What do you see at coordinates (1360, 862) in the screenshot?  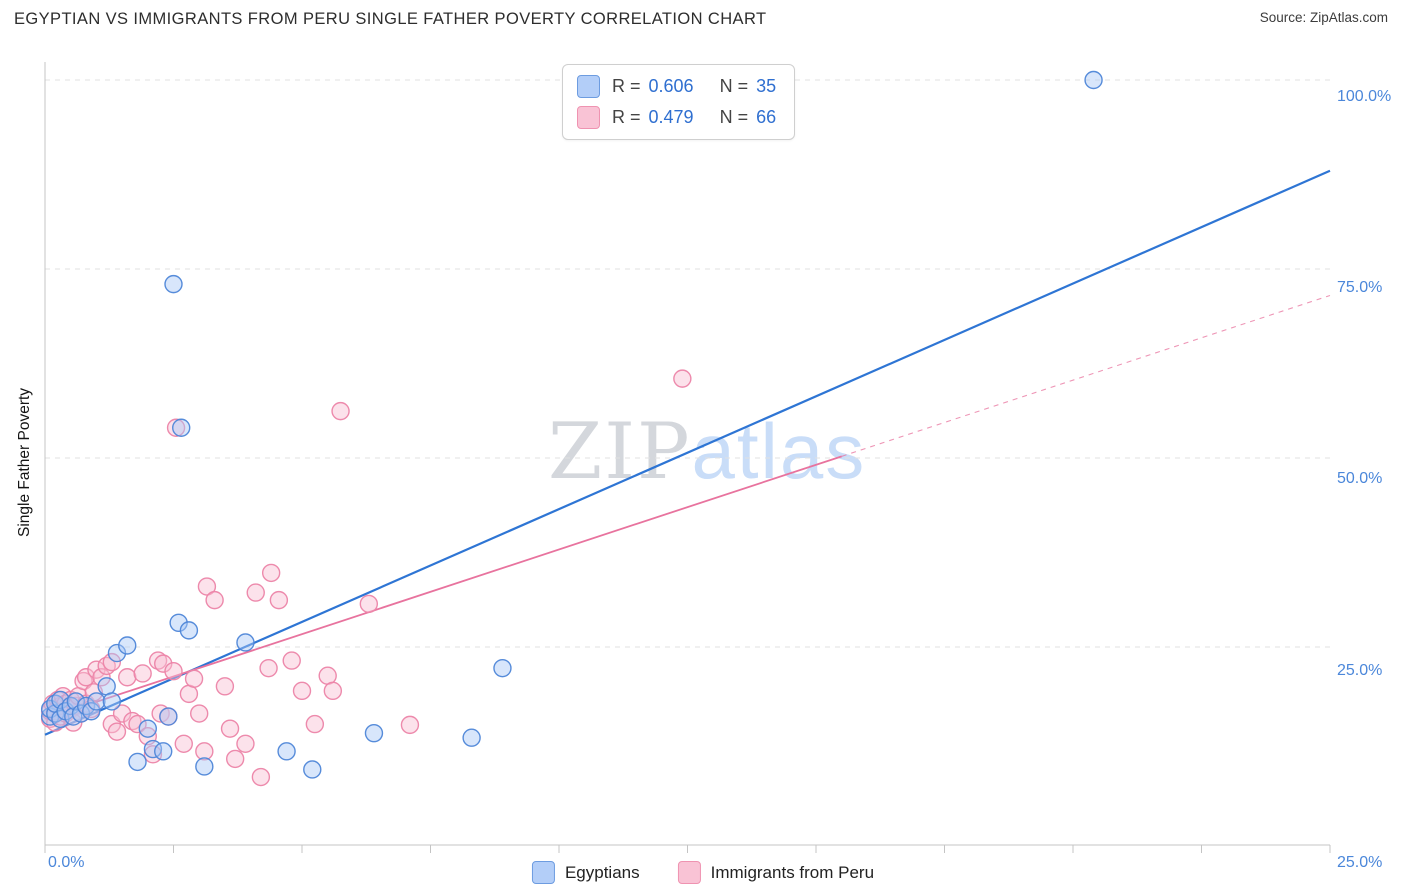 I see `x-tick-25: 25.0%` at bounding box center [1360, 862].